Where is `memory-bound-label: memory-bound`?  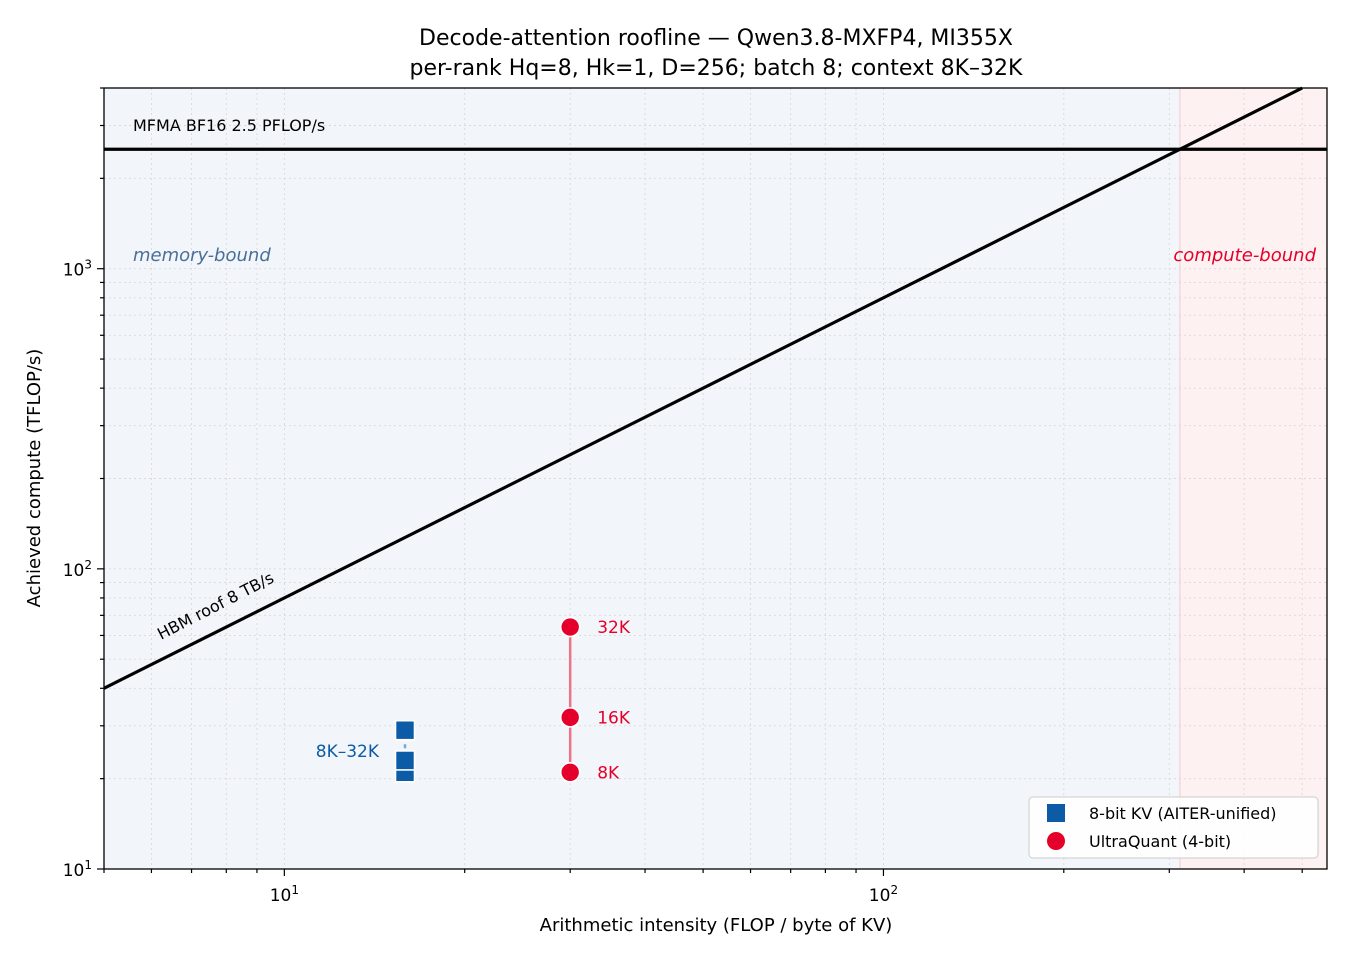
memory-bound-label: memory-bound is located at coordinates (202, 255).